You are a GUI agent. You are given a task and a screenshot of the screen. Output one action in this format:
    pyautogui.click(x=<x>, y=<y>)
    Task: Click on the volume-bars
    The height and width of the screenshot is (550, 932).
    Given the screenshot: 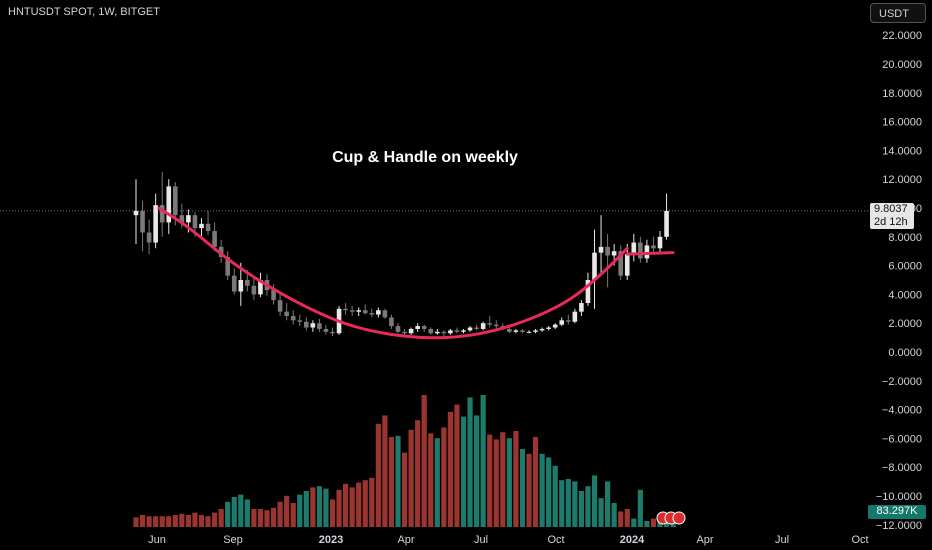 What is the action you would take?
    pyautogui.click(x=404, y=461)
    